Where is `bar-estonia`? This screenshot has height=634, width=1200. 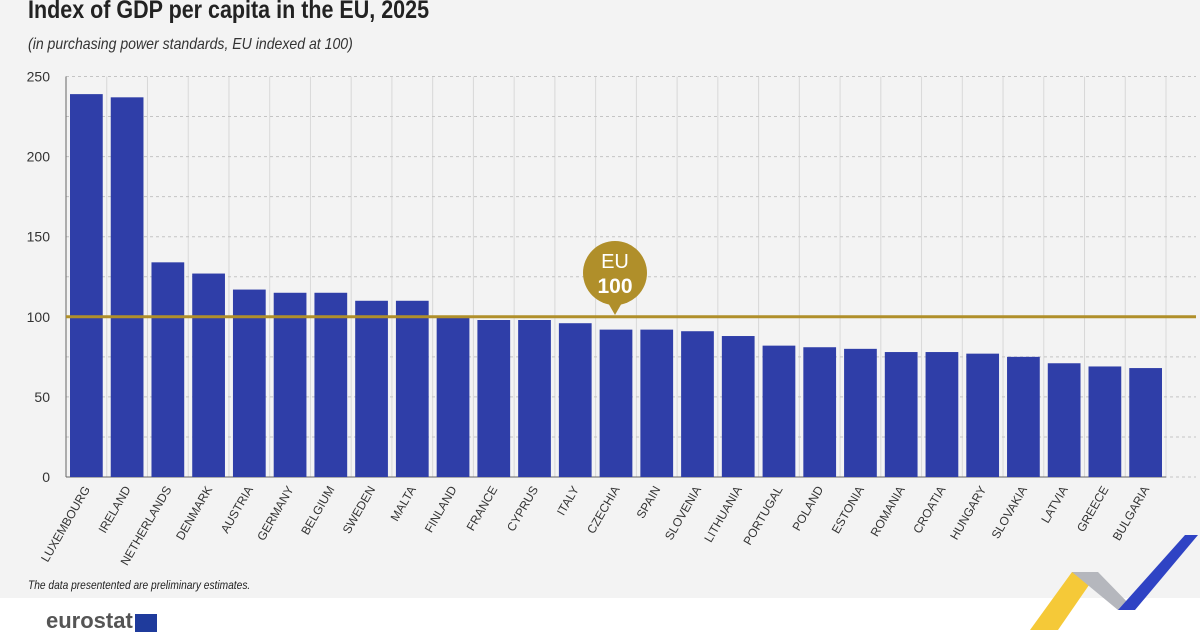
bar-estonia is located at coordinates (860, 412).